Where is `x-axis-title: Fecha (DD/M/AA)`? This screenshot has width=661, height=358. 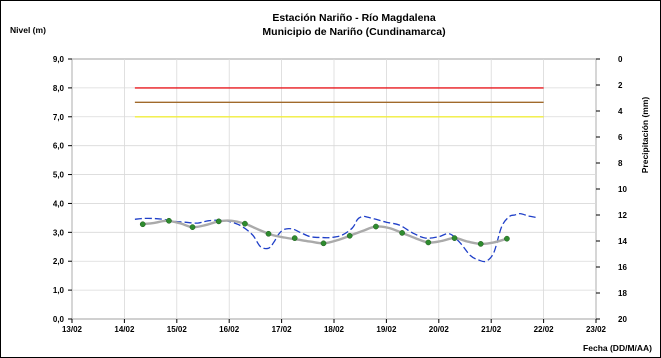
x-axis-title: Fecha (DD/M/AA) is located at coordinates (617, 348).